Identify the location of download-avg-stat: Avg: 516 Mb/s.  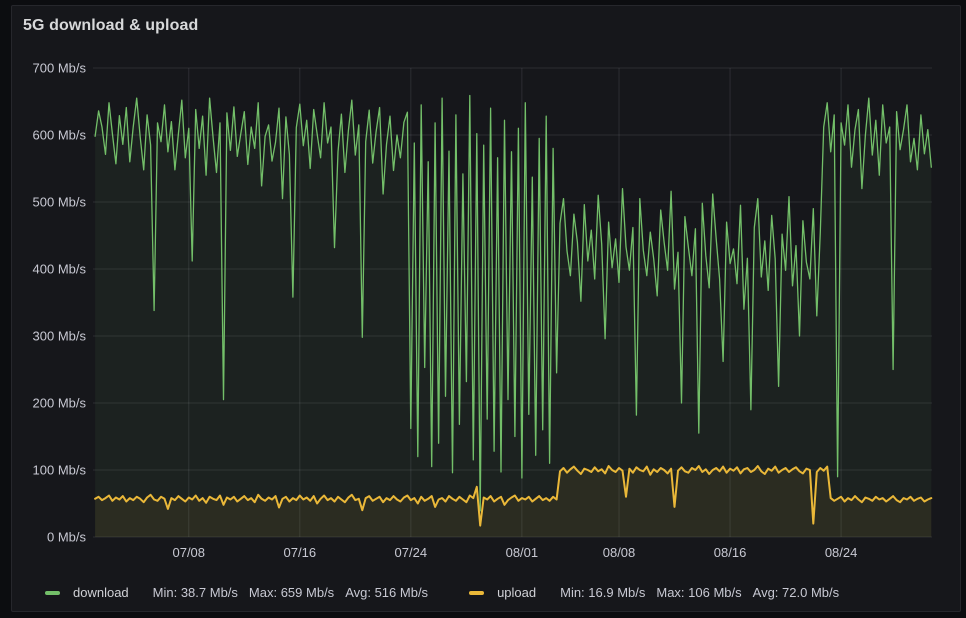
(387, 592).